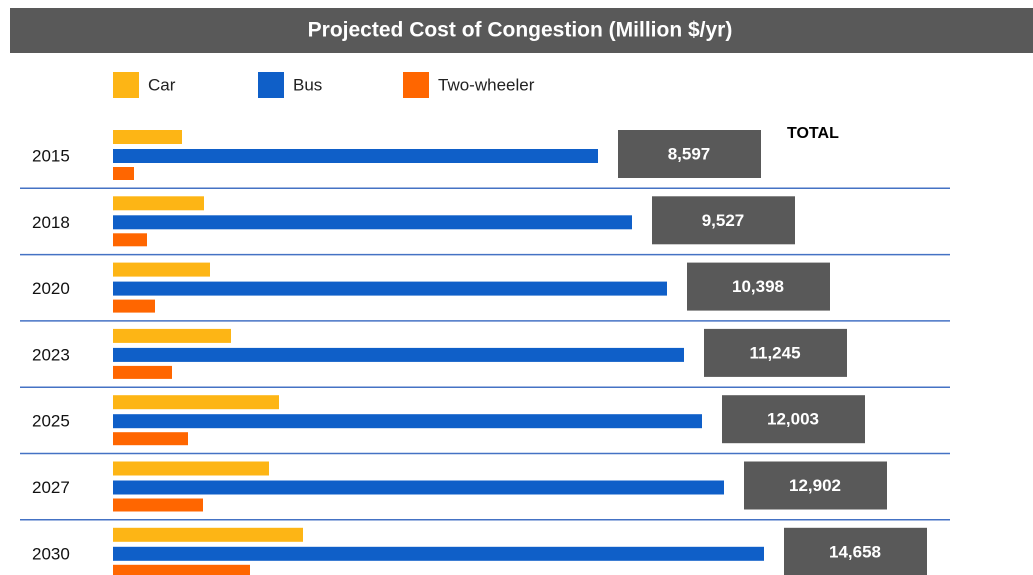  What do you see at coordinates (51, 487) in the screenshot?
I see `y-tick-label: 2027` at bounding box center [51, 487].